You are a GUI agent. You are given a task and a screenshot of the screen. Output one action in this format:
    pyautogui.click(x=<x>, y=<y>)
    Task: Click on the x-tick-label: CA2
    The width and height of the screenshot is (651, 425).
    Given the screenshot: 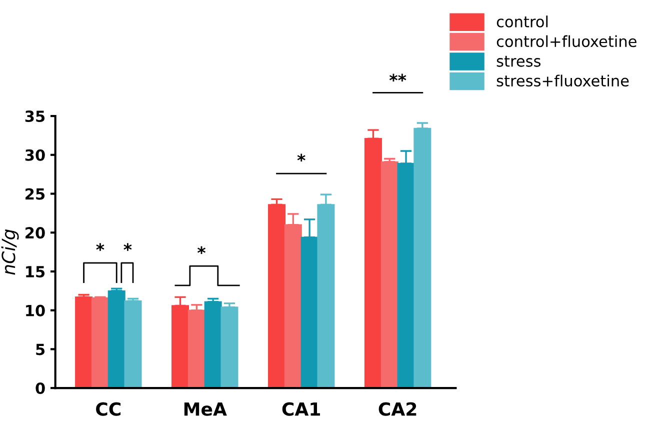 What is the action you would take?
    pyautogui.click(x=397, y=409)
    